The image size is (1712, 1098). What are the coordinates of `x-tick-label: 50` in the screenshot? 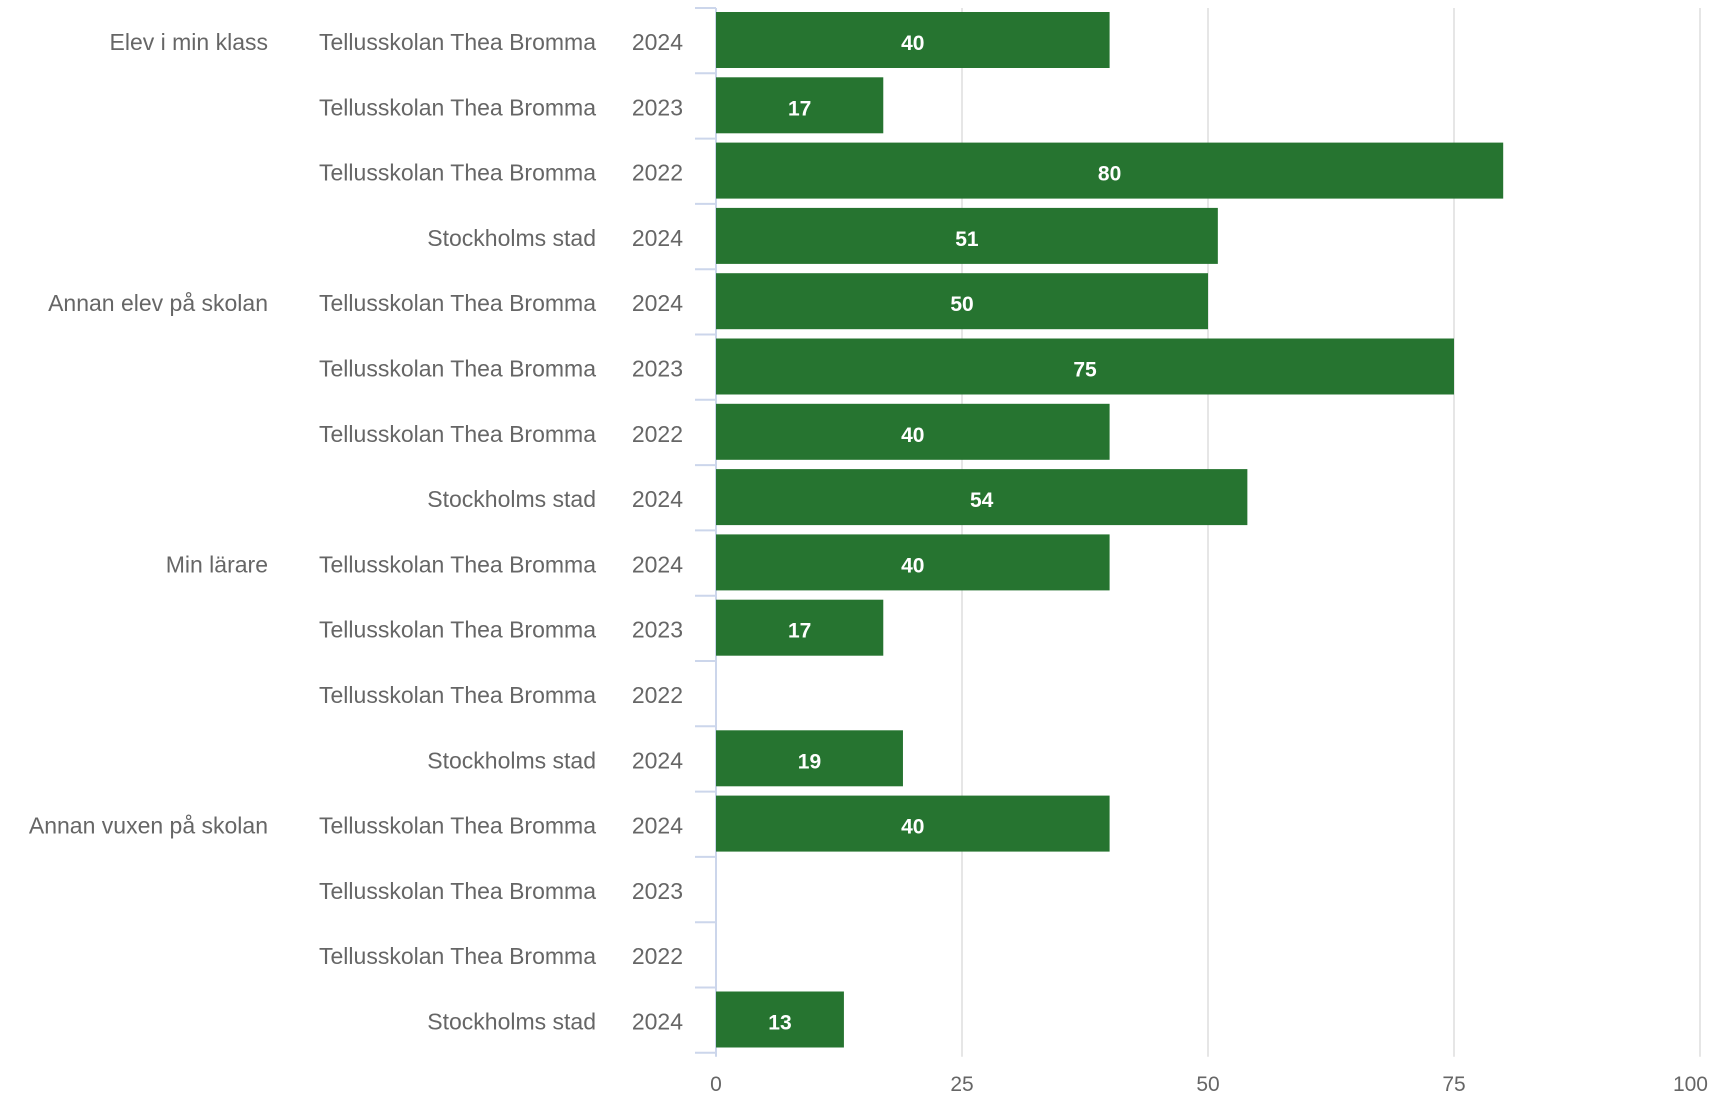 It's located at (1207, 1084).